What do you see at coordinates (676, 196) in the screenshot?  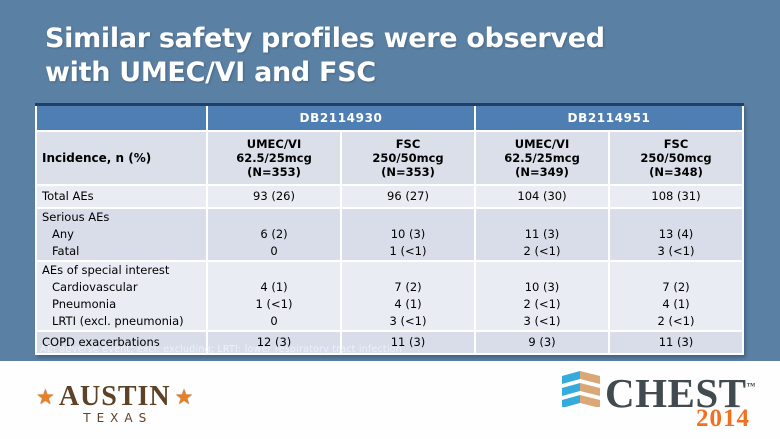 I see `cell: 108 (31)` at bounding box center [676, 196].